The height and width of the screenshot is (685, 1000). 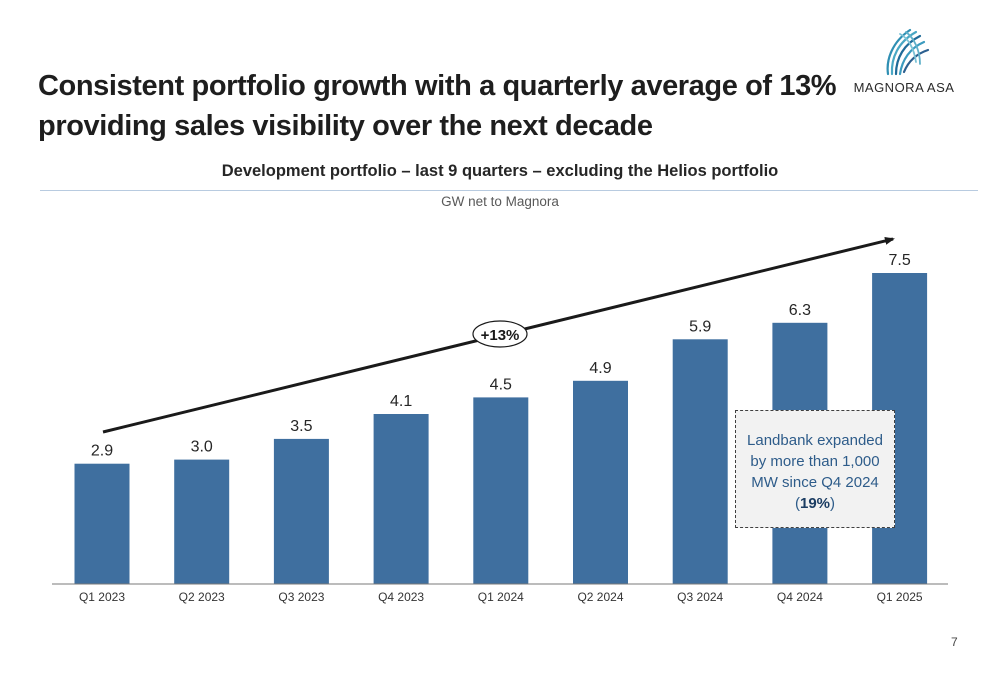 I want to click on x-tick-label: Q3 2023, so click(x=301, y=597).